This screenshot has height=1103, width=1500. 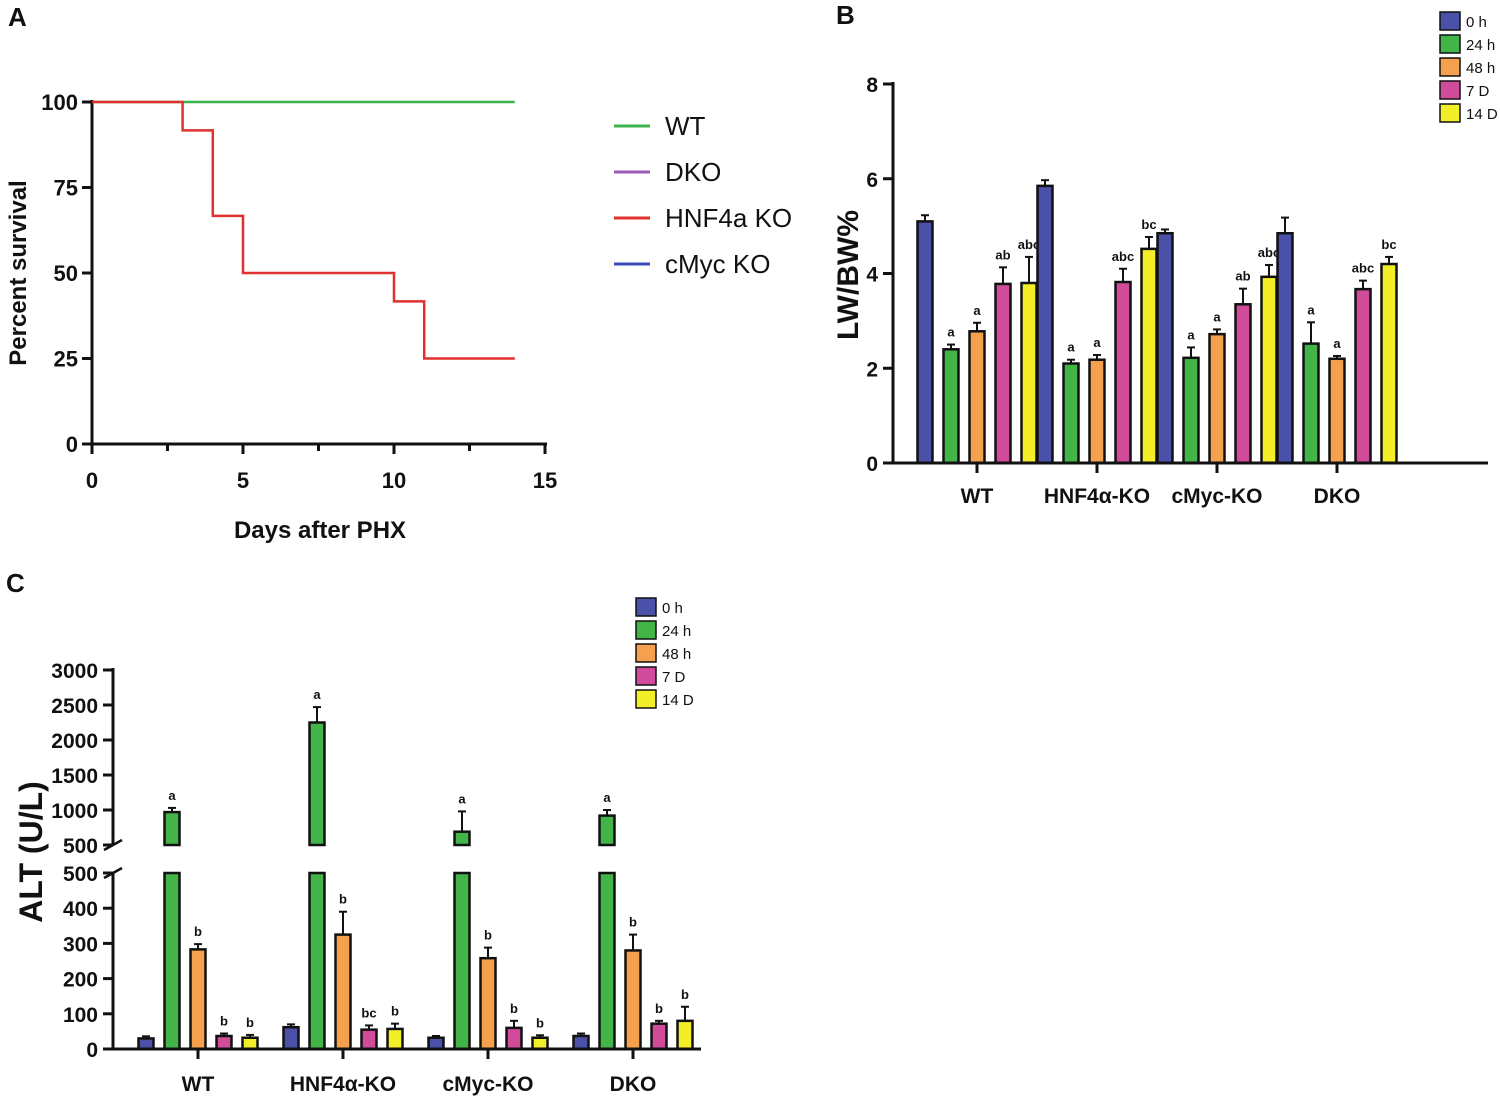 I want to click on y-tick-label: 100, so click(x=80, y=1015).